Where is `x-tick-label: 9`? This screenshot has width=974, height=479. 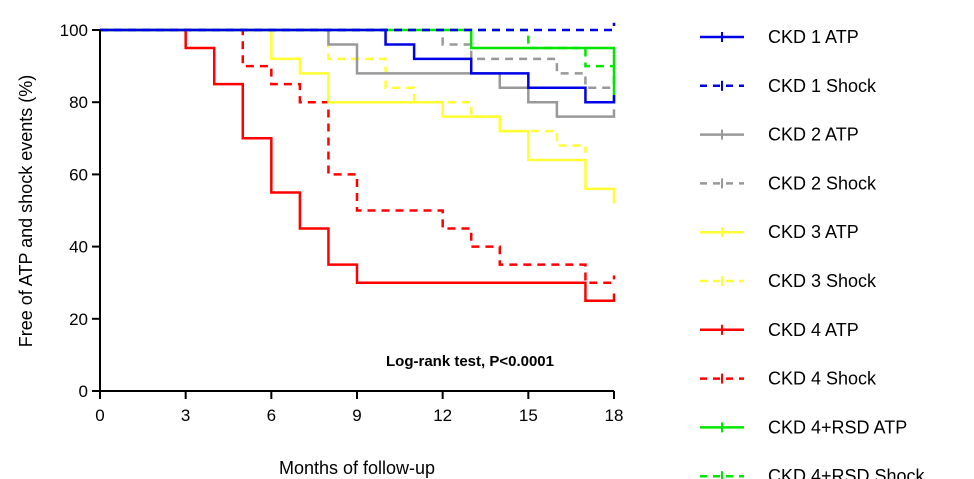
x-tick-label: 9 is located at coordinates (356, 415).